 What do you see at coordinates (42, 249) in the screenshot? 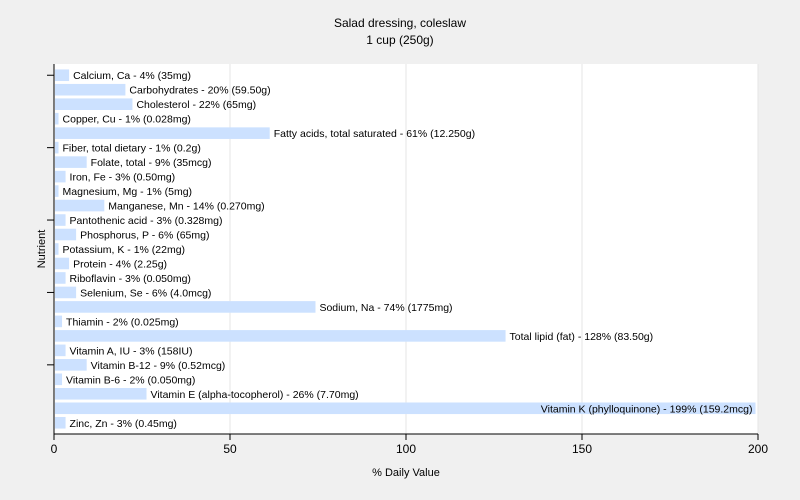
I see `y-axis-title: Nutrient` at bounding box center [42, 249].